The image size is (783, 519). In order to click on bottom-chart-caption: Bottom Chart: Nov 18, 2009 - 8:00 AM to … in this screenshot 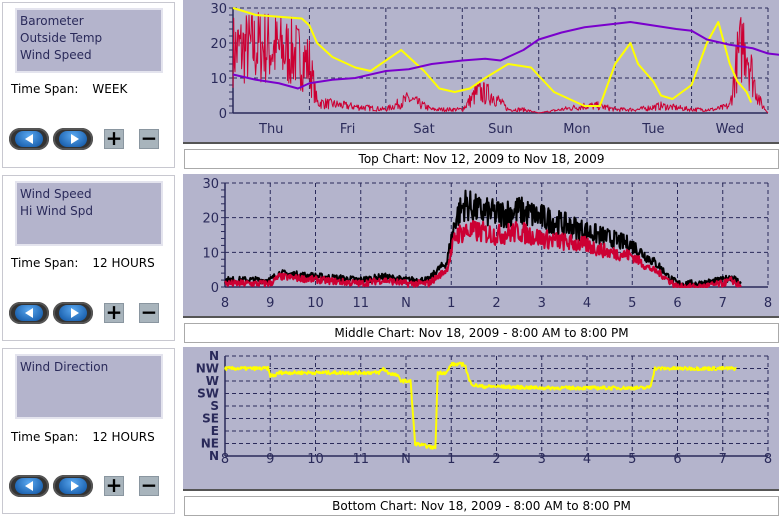, I will do `click(481, 506)`.